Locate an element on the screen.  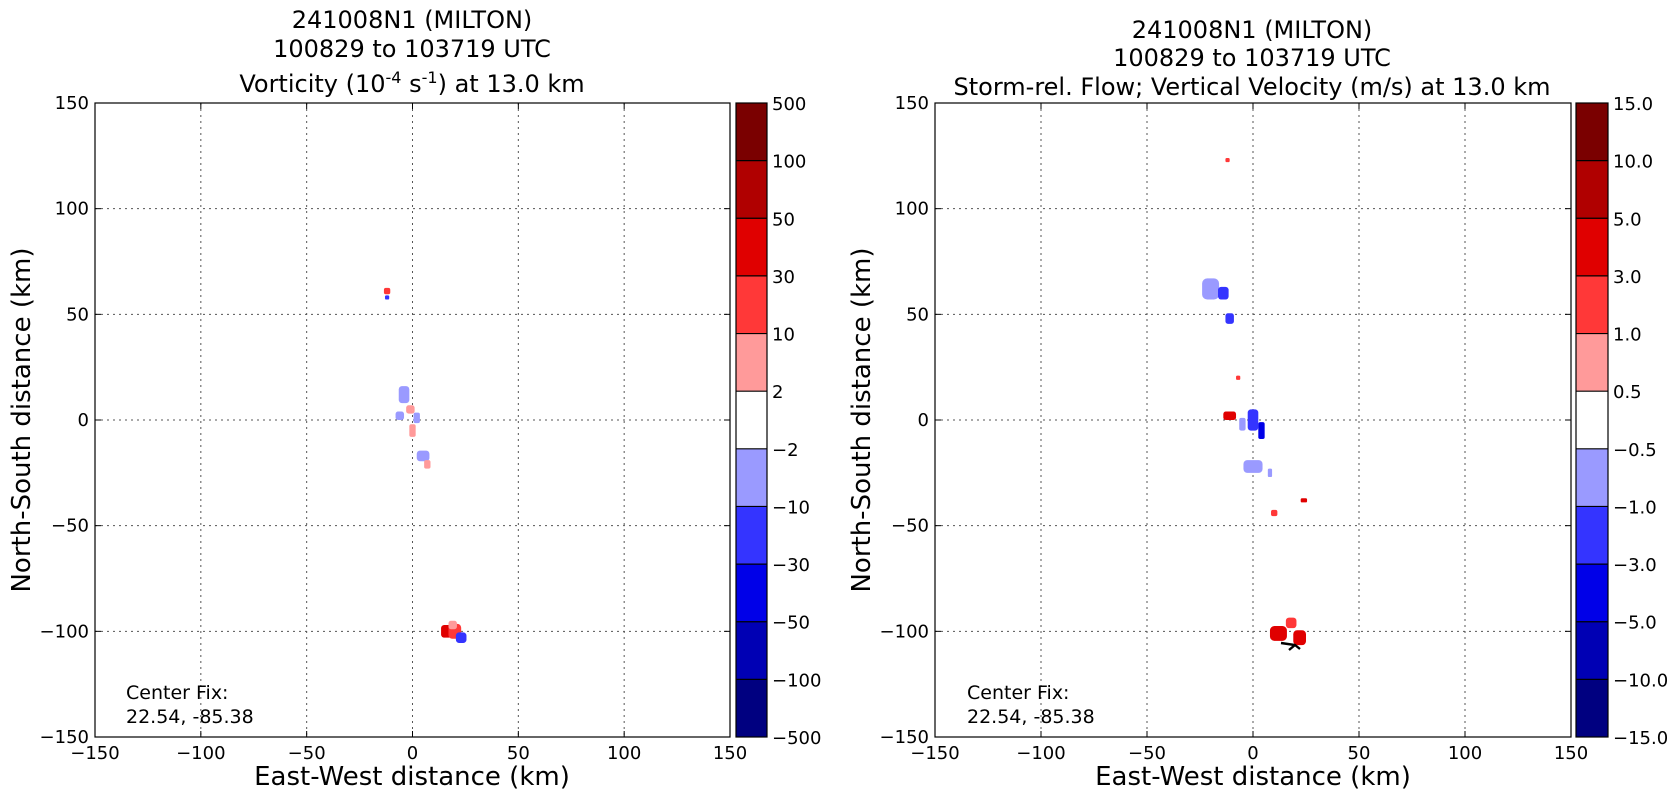
colorbar-tick-label: 15.0 is located at coordinates (1633, 104).